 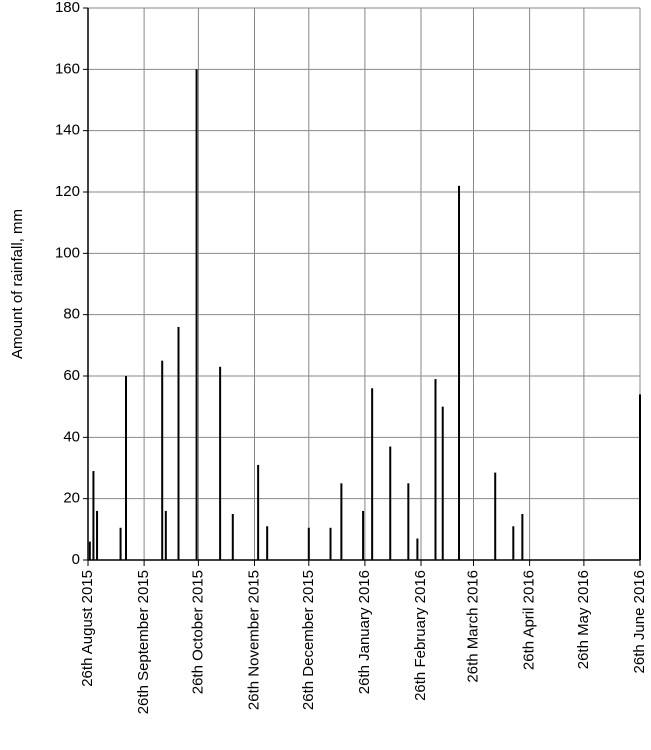 What do you see at coordinates (472, 626) in the screenshot?
I see `x-tick-label: 26th March 2016` at bounding box center [472, 626].